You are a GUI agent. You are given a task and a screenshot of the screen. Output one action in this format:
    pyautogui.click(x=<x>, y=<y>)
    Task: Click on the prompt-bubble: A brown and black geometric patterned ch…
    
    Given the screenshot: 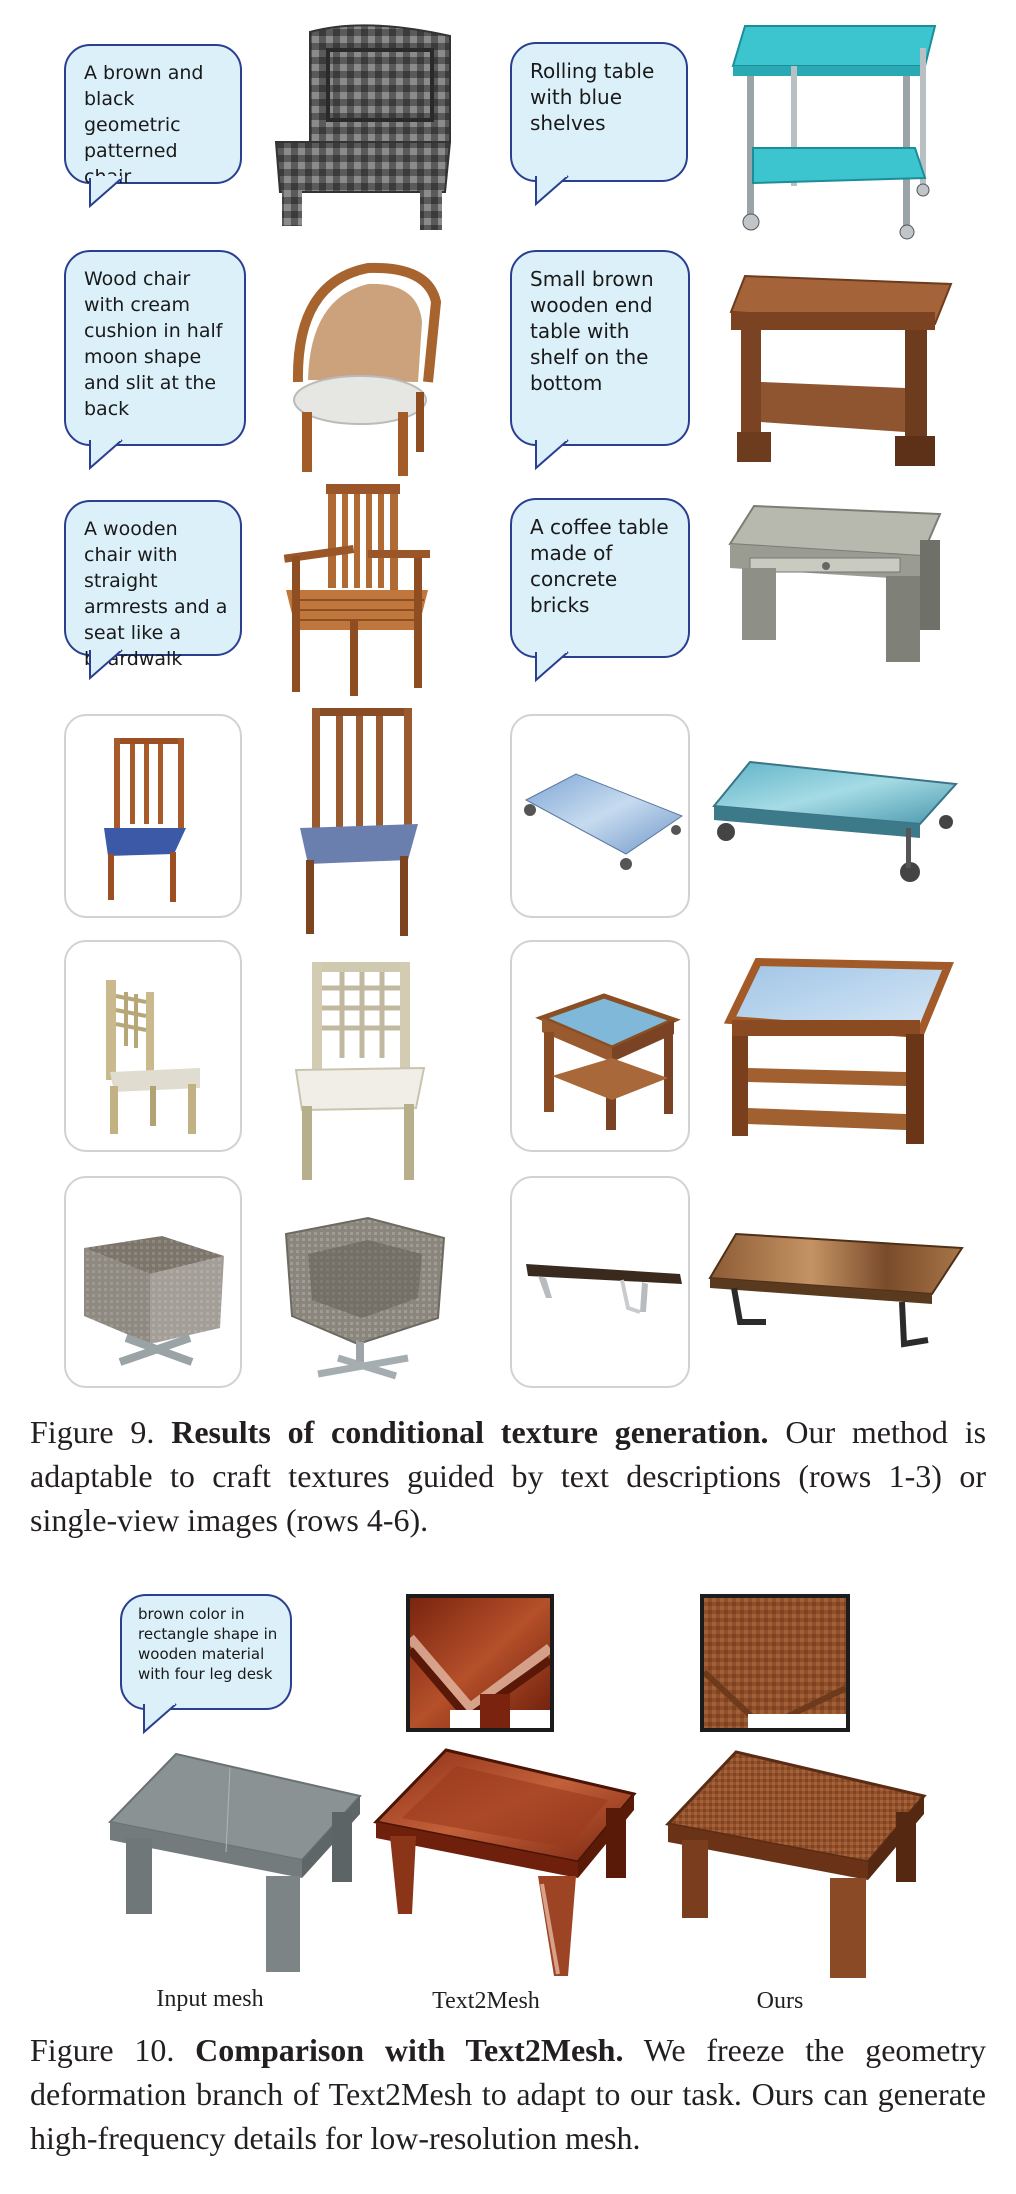 What is the action you would take?
    pyautogui.click(x=153, y=116)
    